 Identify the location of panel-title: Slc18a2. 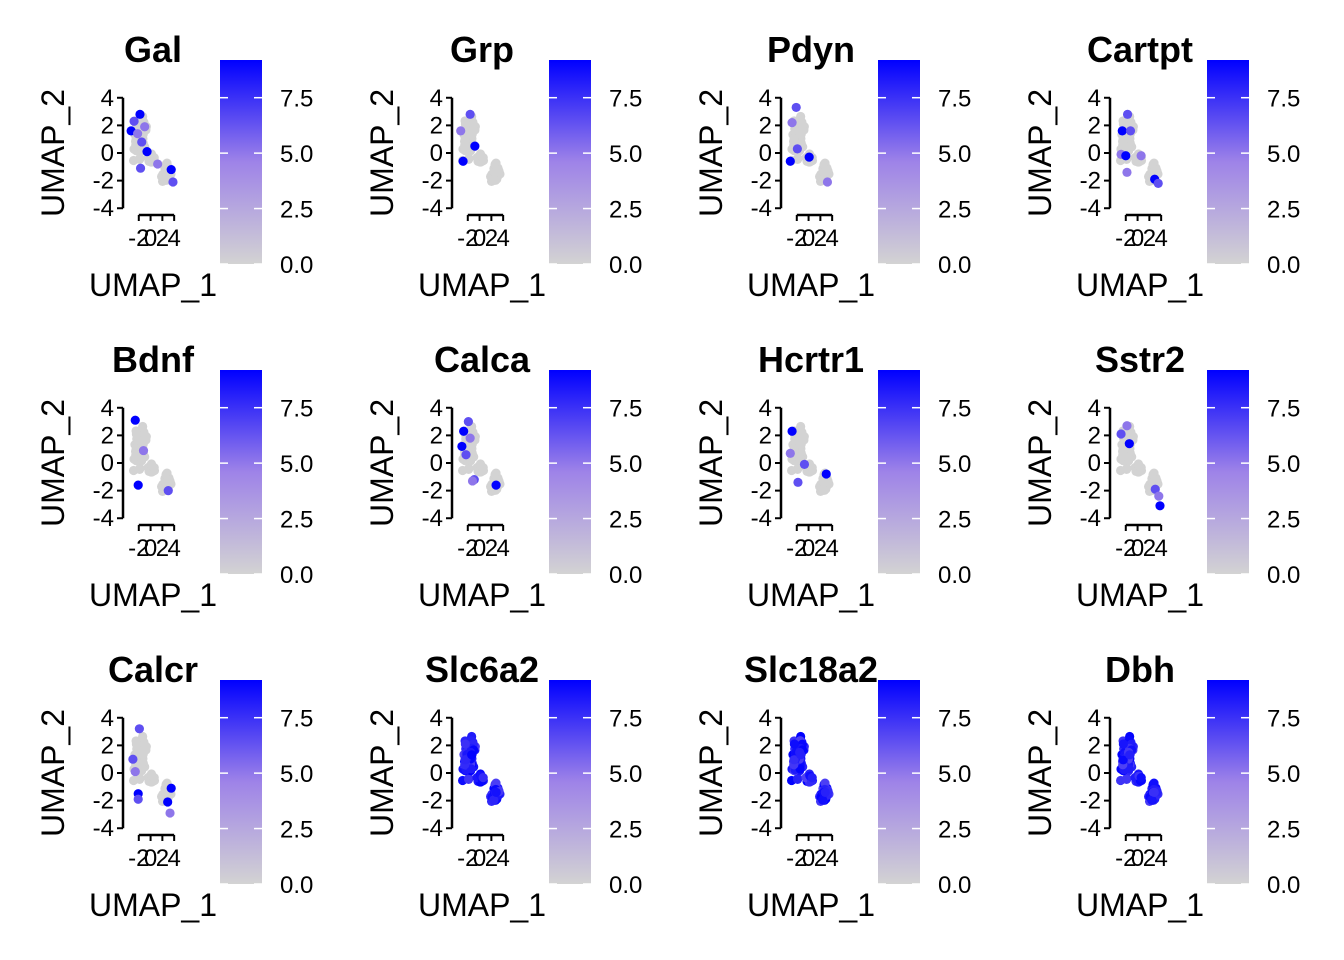
(811, 669).